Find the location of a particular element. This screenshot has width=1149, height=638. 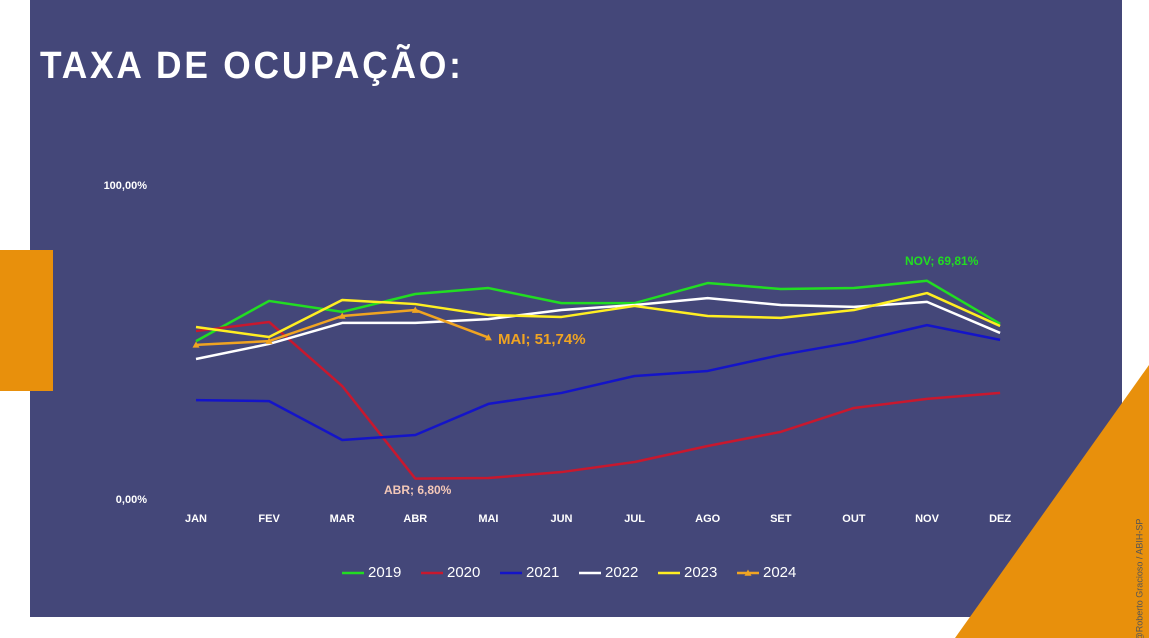

x-tick-label: JAN is located at coordinates (196, 519).